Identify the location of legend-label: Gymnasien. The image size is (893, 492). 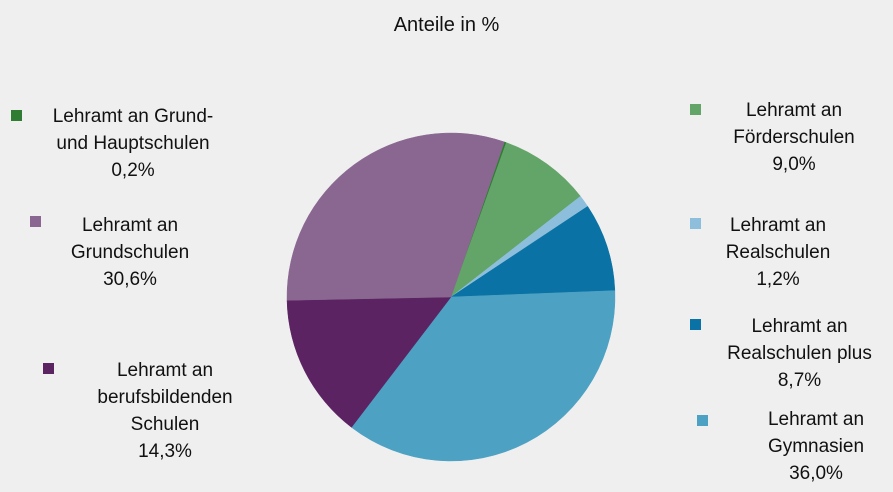
(816, 446).